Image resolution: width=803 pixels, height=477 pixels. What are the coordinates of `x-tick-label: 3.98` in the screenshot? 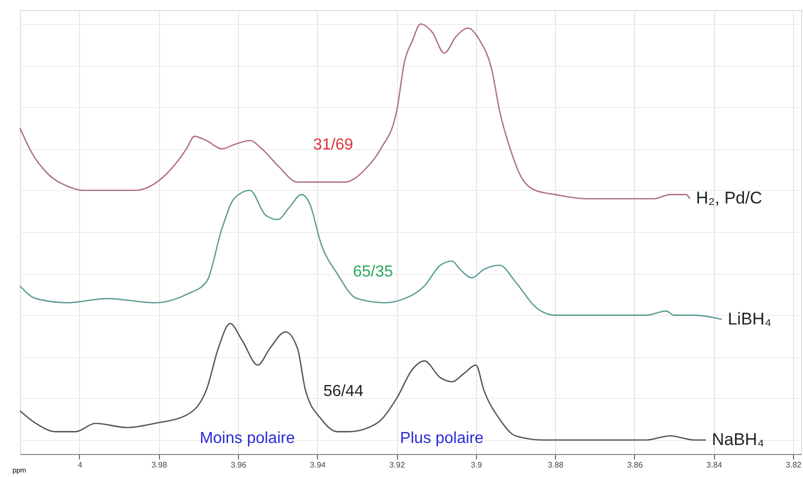 It's located at (159, 465).